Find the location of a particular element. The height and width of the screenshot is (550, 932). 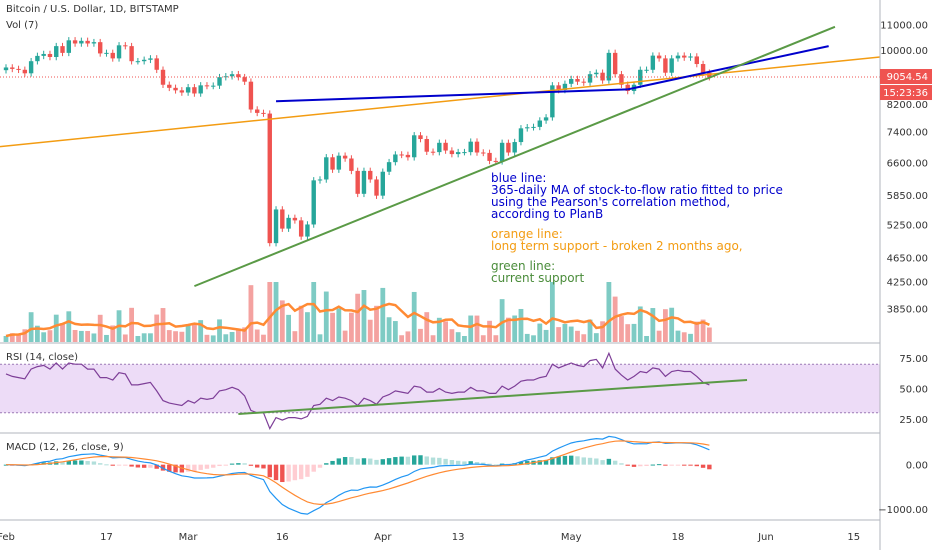

time-tick-label: Jun is located at coordinates (765, 537).